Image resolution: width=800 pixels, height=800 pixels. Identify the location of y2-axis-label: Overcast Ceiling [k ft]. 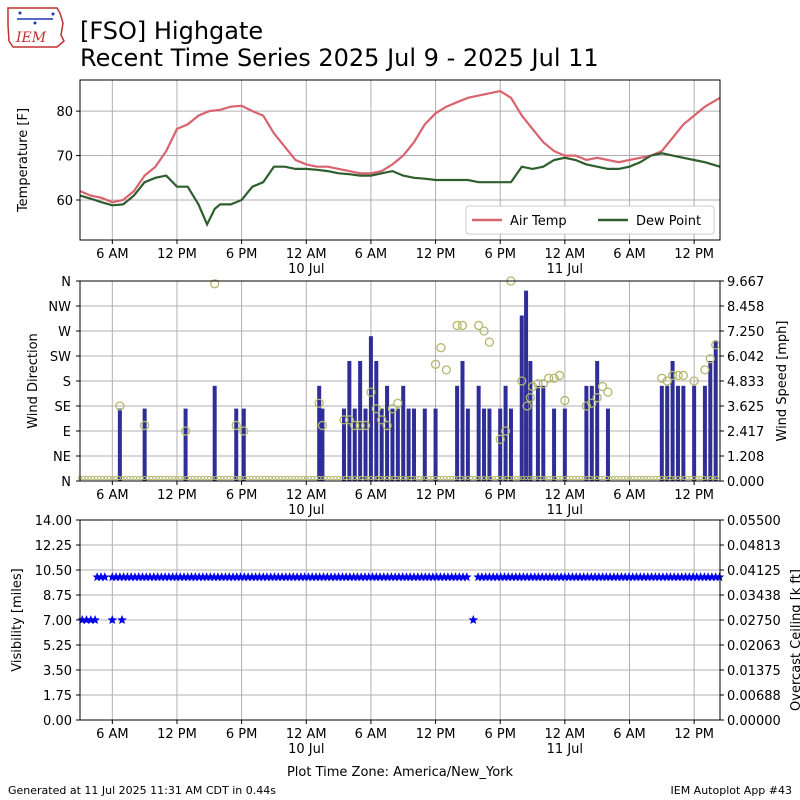
(794, 640).